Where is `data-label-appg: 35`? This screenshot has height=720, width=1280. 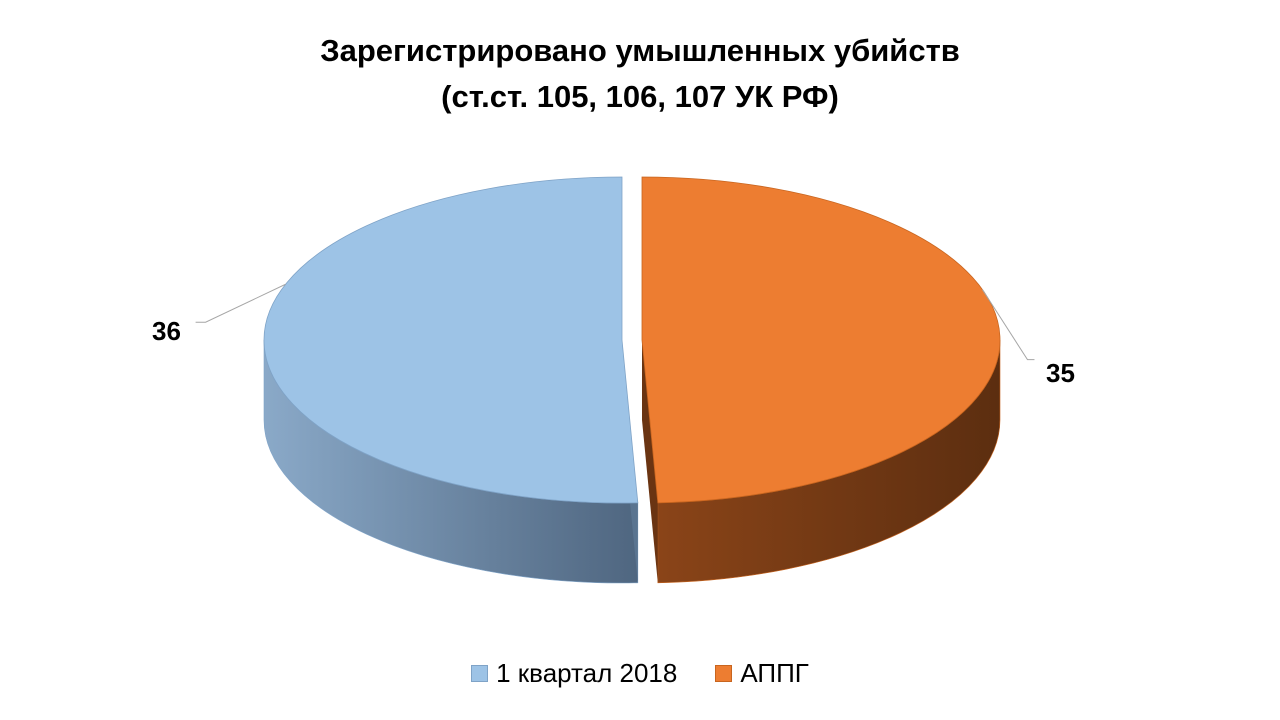 data-label-appg: 35 is located at coordinates (1060, 373).